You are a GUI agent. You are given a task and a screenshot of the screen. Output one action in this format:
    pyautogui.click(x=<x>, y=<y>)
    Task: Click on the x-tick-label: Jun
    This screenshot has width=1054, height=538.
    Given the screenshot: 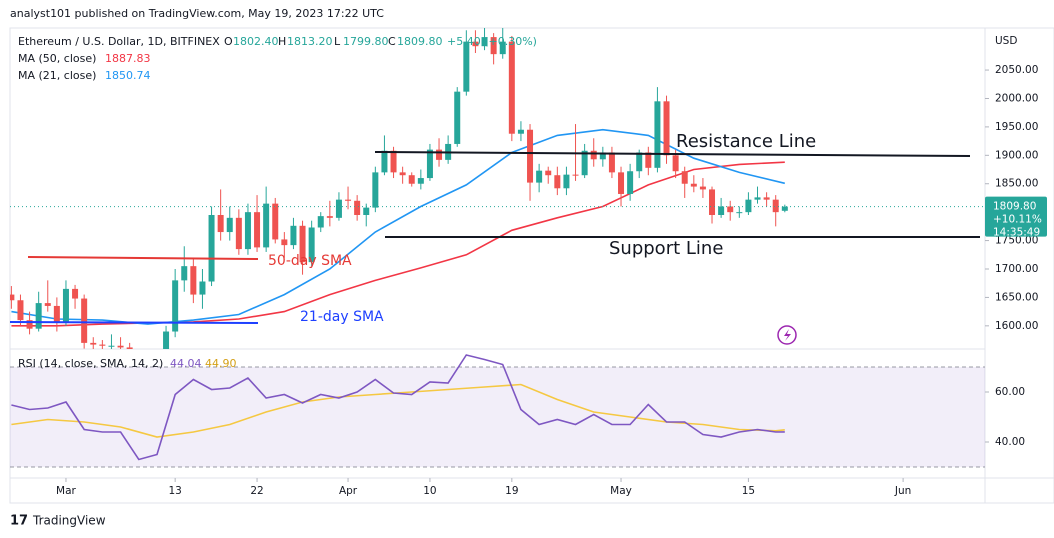 What is the action you would take?
    pyautogui.click(x=902, y=491)
    